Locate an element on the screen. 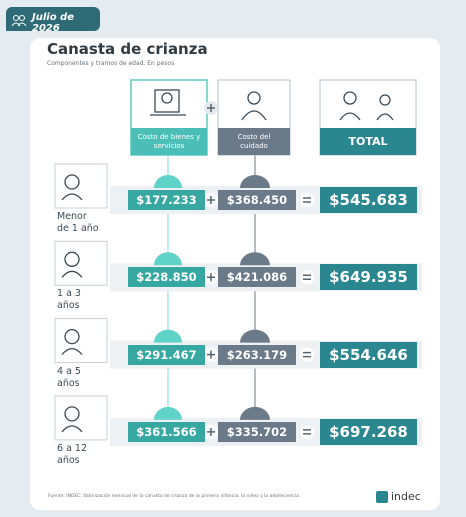 The width and height of the screenshot is (466, 517). care-cost: $421.086 is located at coordinates (257, 277).